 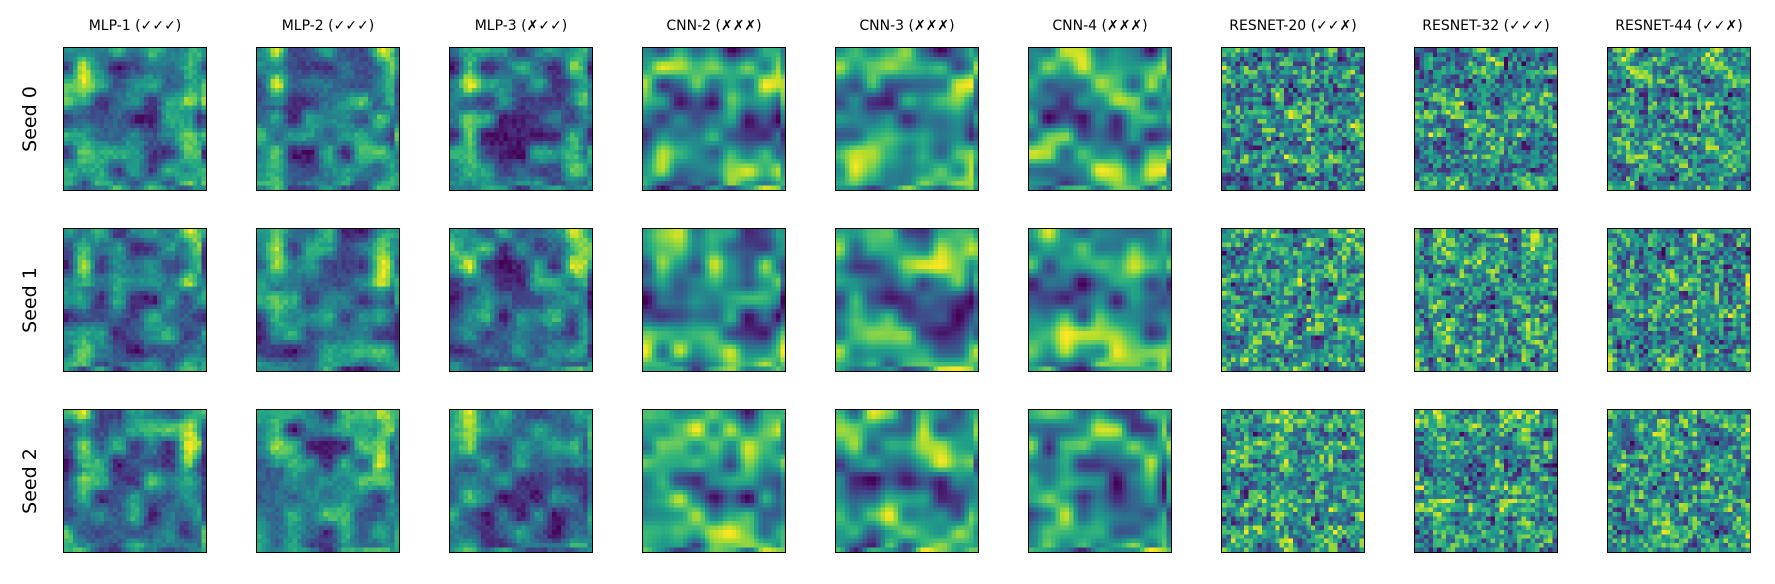 What do you see at coordinates (714, 26) in the screenshot?
I see `column-title: CNN-2 (✗✗✗)` at bounding box center [714, 26].